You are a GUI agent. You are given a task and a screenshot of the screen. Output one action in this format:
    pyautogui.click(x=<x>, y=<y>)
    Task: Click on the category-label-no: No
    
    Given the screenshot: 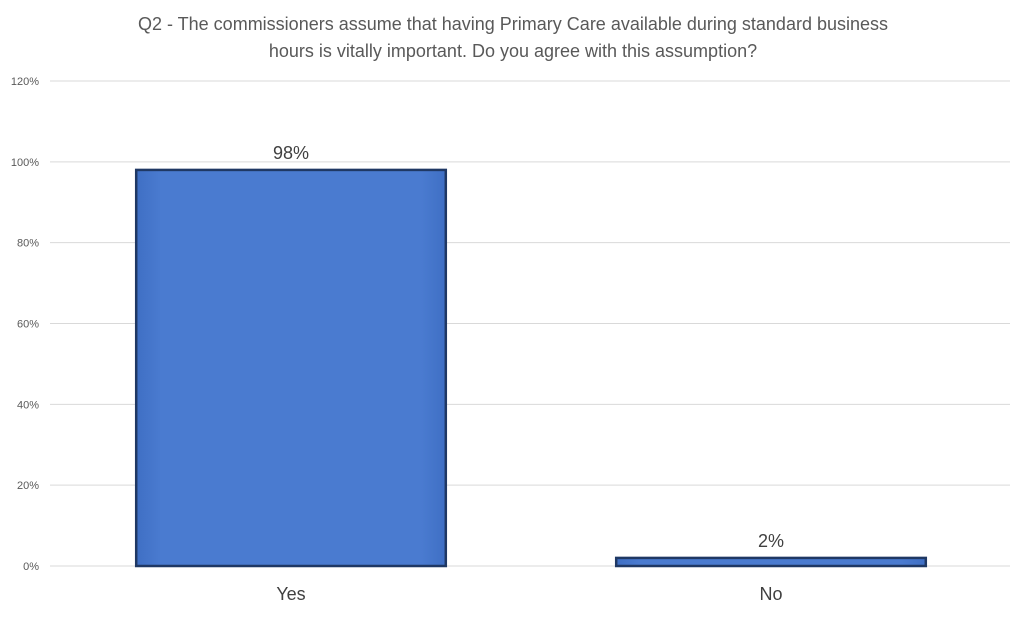 What is the action you would take?
    pyautogui.click(x=770, y=594)
    